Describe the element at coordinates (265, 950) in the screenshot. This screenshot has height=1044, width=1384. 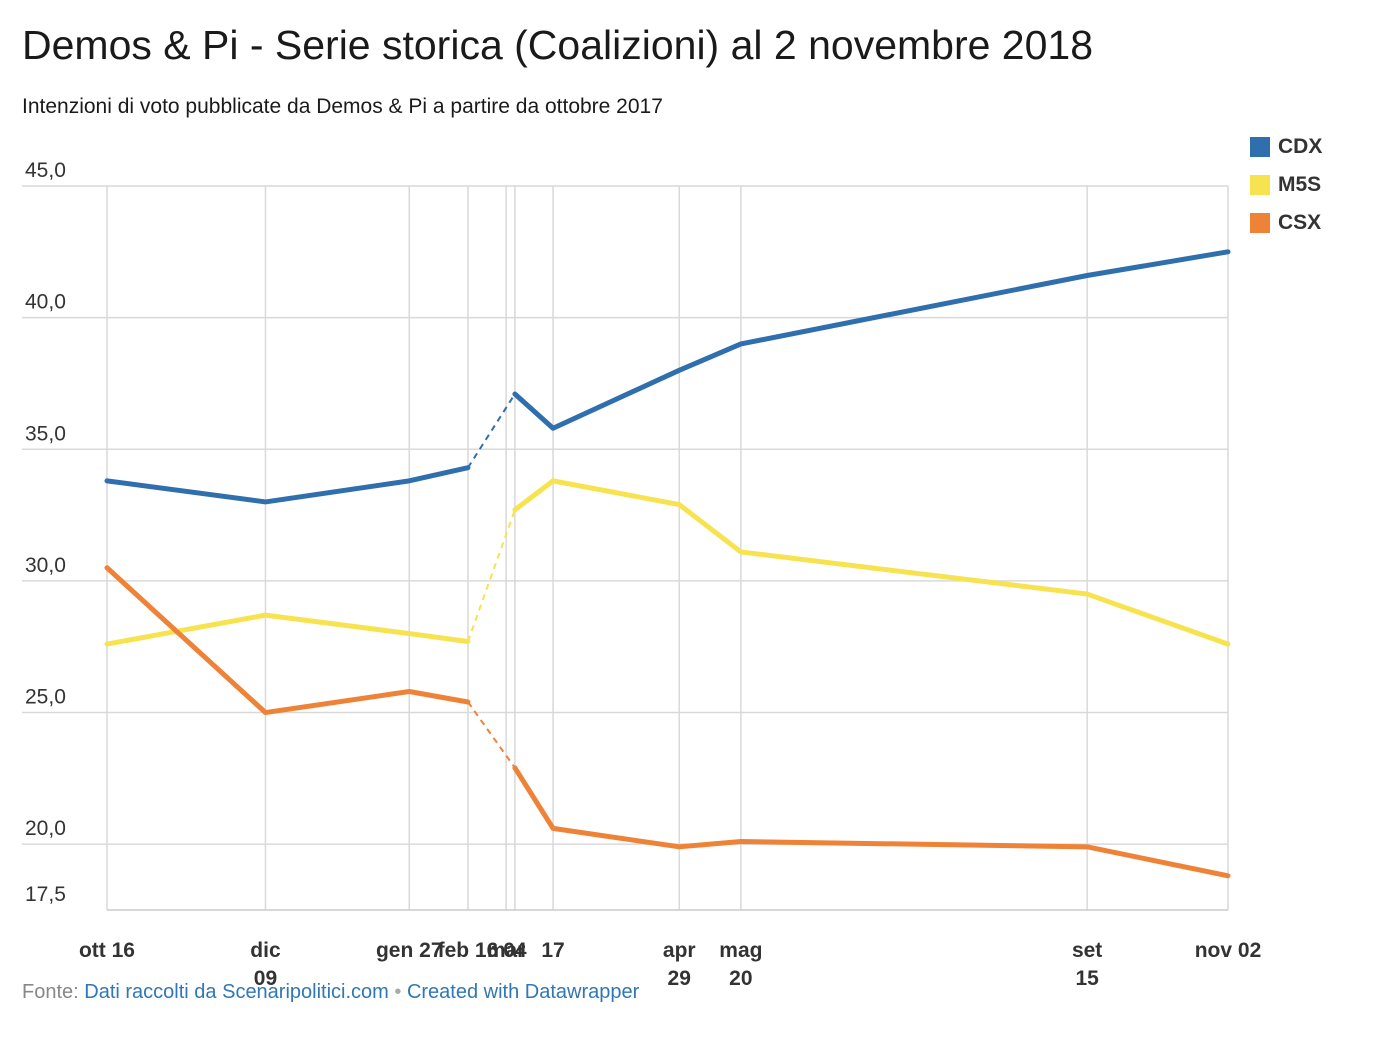
I see `x-tick-label: dic` at that location.